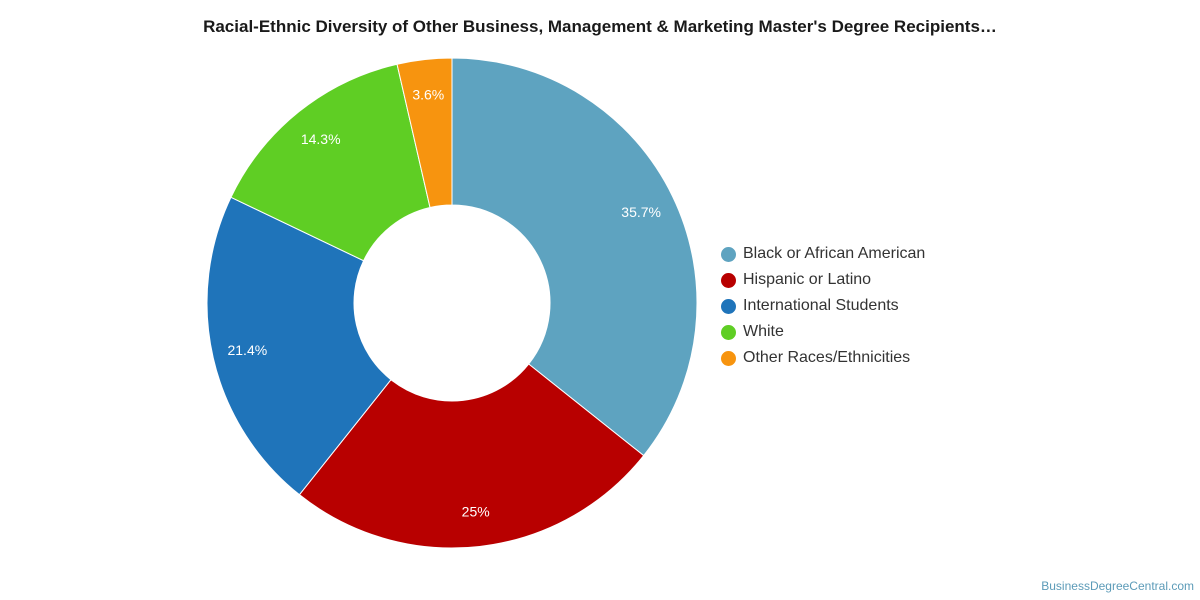 The image size is (1200, 600). What do you see at coordinates (641, 212) in the screenshot?
I see `slice-label-black-or-african-american: 35.7%` at bounding box center [641, 212].